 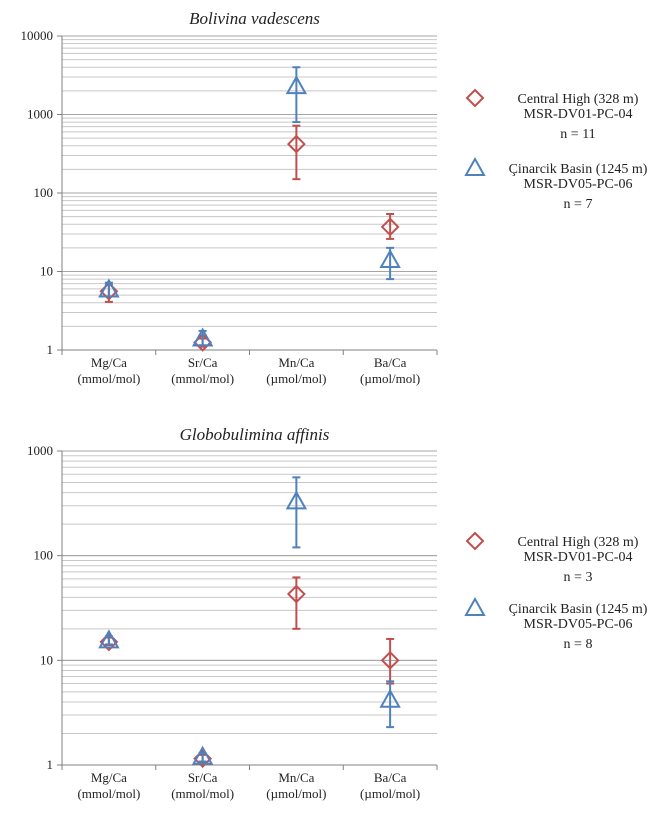 What do you see at coordinates (577, 134) in the screenshot?
I see `legend-text: n = 11` at bounding box center [577, 134].